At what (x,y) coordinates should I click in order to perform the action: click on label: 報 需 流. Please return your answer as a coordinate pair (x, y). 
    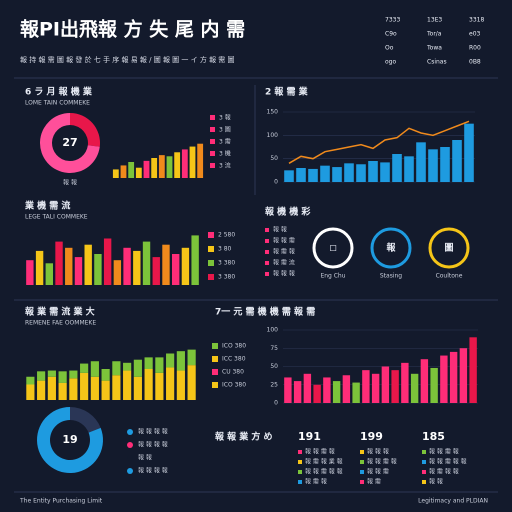
    Looking at the image, I should click on (284, 263).